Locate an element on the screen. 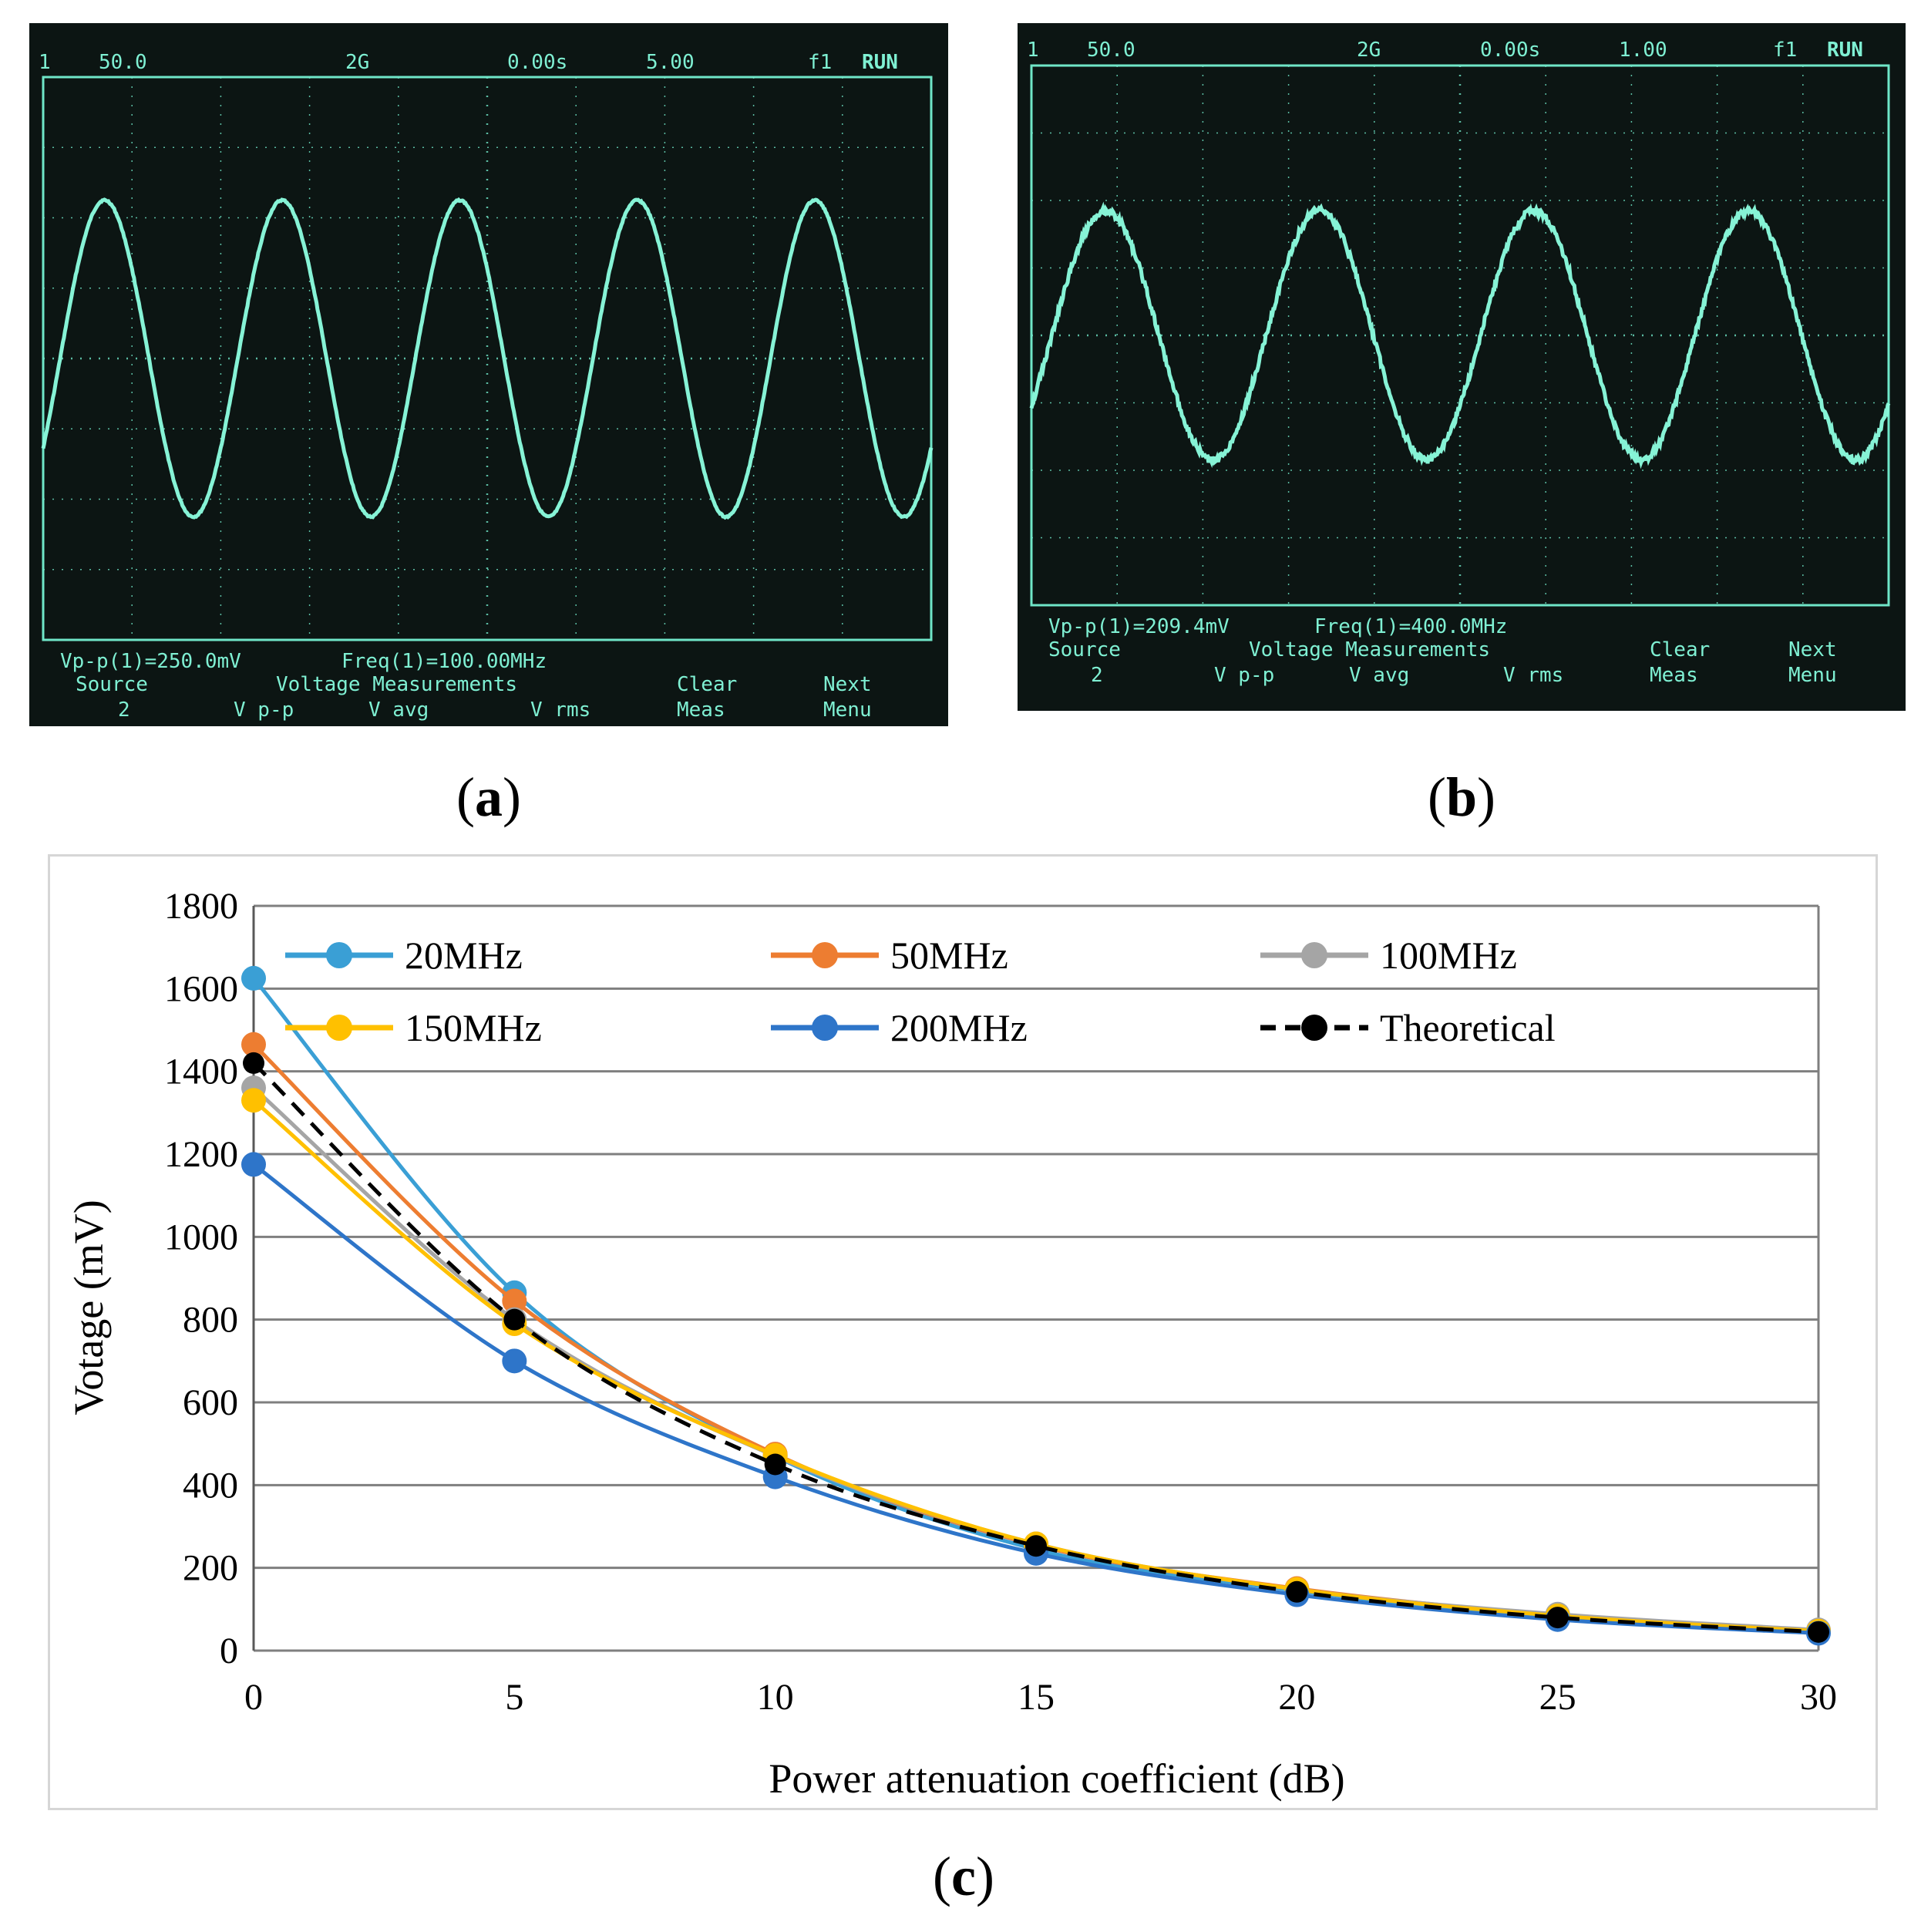 This screenshot has height=1932, width=1921. freq-readout: Freq(1)=400.0MHz is located at coordinates (1411, 626).